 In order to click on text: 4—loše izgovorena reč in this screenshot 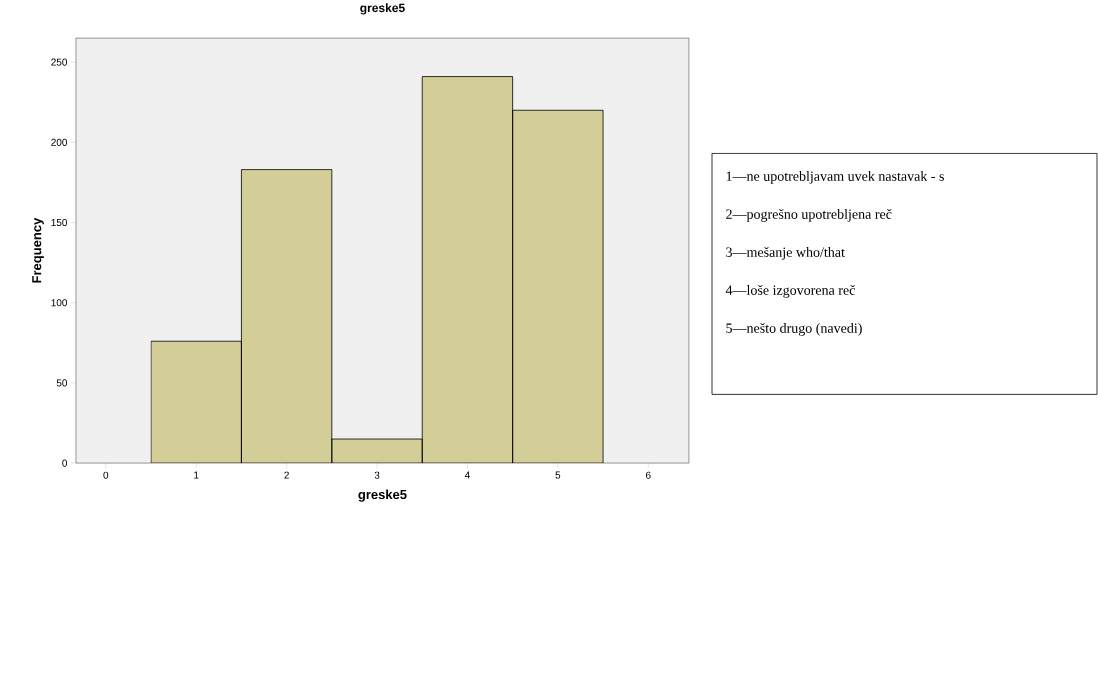, I will do `click(790, 291)`.